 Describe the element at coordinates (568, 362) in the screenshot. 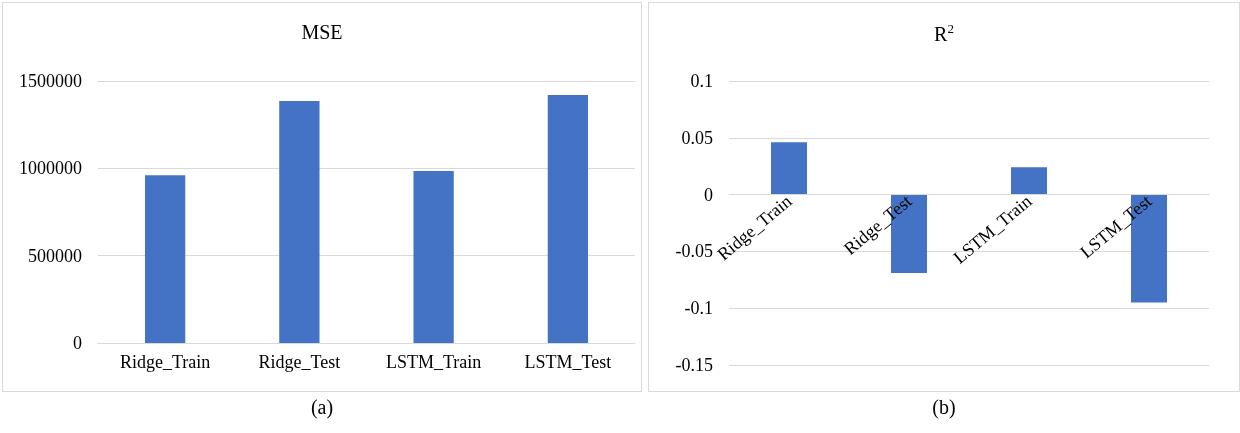

I see `x-tick-label: LSTM_Test` at that location.